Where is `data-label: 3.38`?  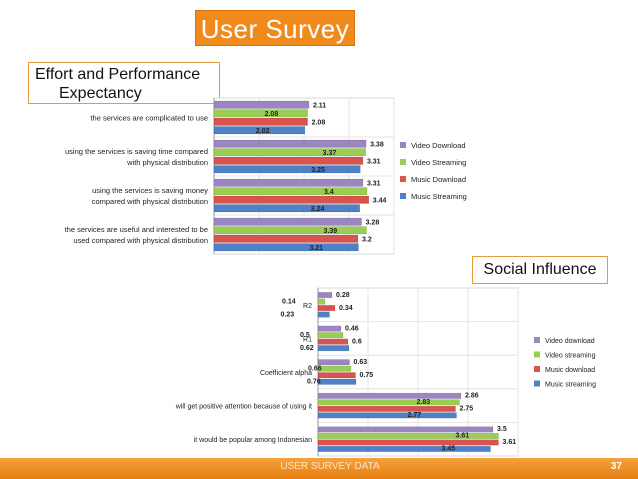
data-label: 3.38 is located at coordinates (377, 145).